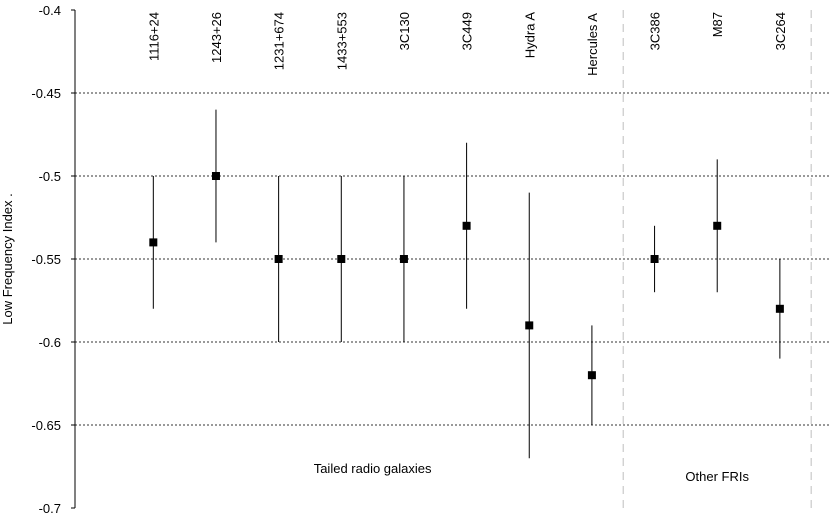  Describe the element at coordinates (50, 10) in the screenshot. I see `y-tick-label: -0.4` at that location.